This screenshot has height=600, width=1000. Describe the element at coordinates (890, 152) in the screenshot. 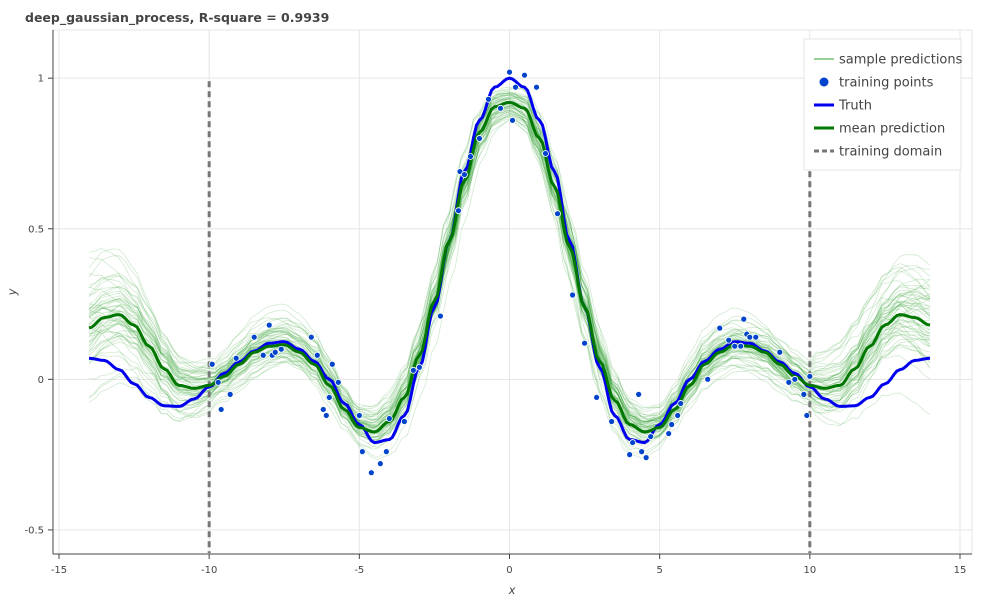

I see `legend-label: training domain` at that location.